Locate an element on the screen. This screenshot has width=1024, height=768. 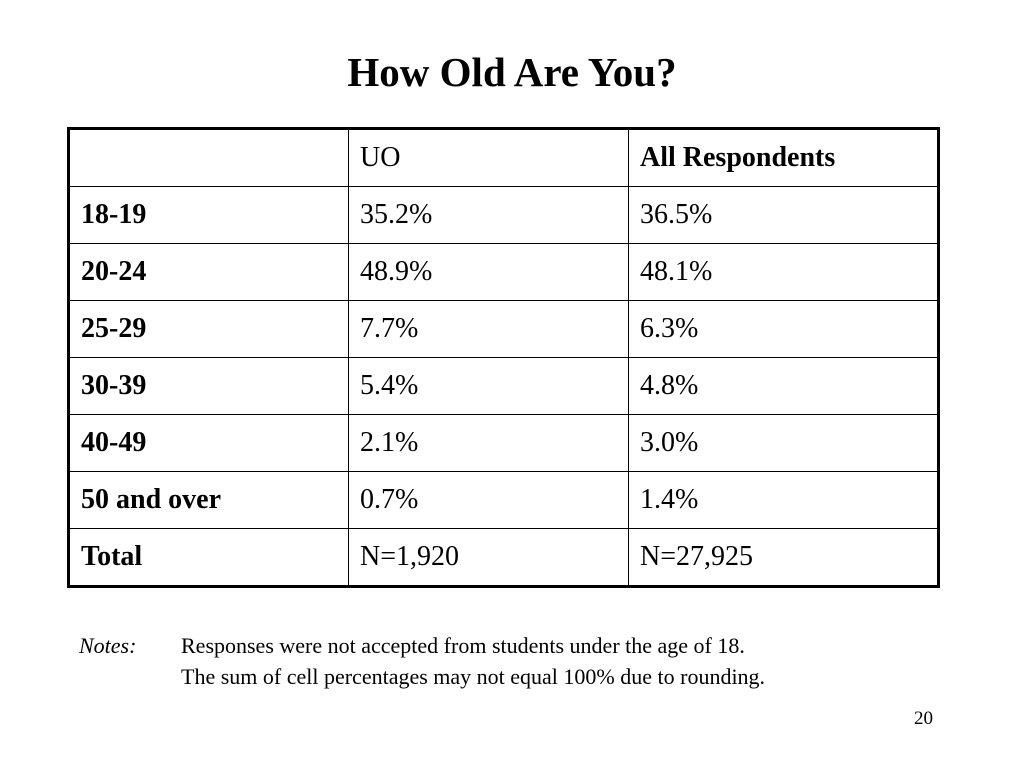
uo-value: 2.1% is located at coordinates (488, 443).